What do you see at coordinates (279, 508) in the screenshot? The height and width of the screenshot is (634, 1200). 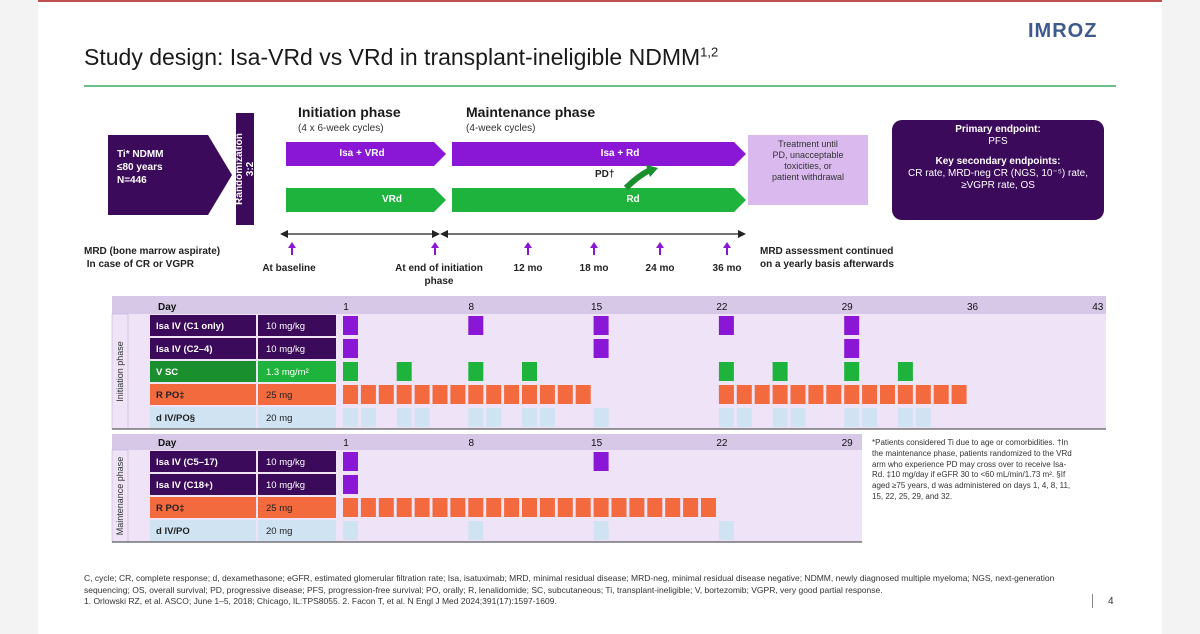 I see `maintenance-table-dose: 25 mg` at bounding box center [279, 508].